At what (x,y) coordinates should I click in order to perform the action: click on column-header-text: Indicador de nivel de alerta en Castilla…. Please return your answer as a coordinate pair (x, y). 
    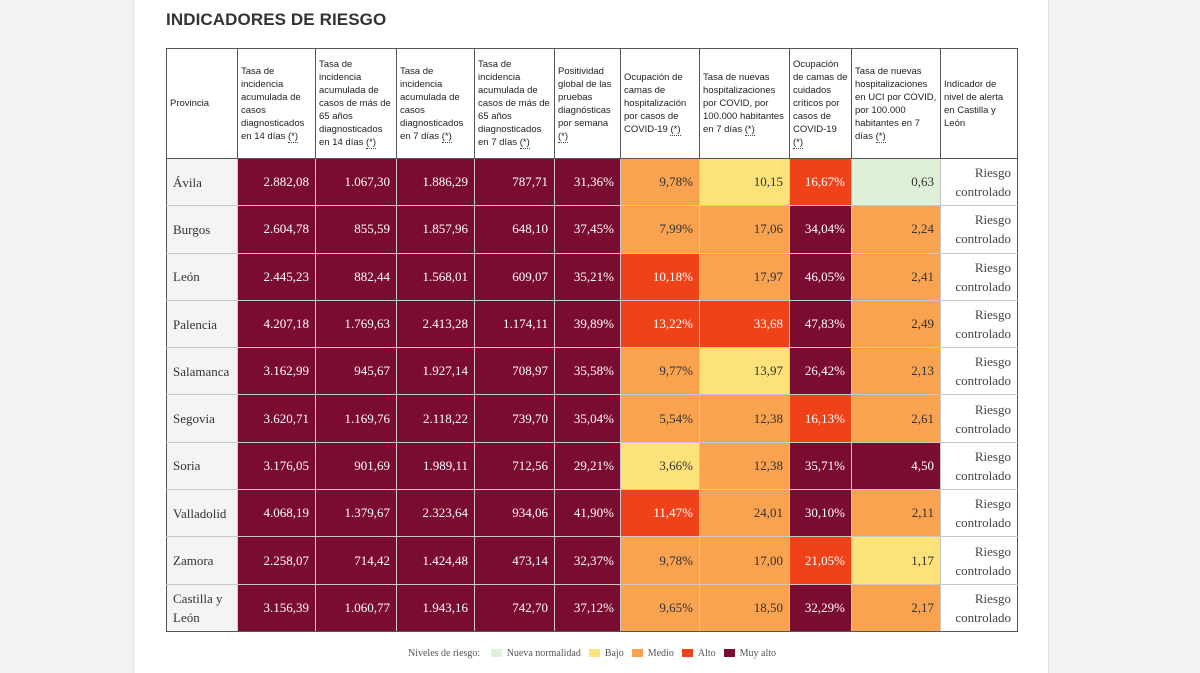
    Looking at the image, I should click on (974, 103).